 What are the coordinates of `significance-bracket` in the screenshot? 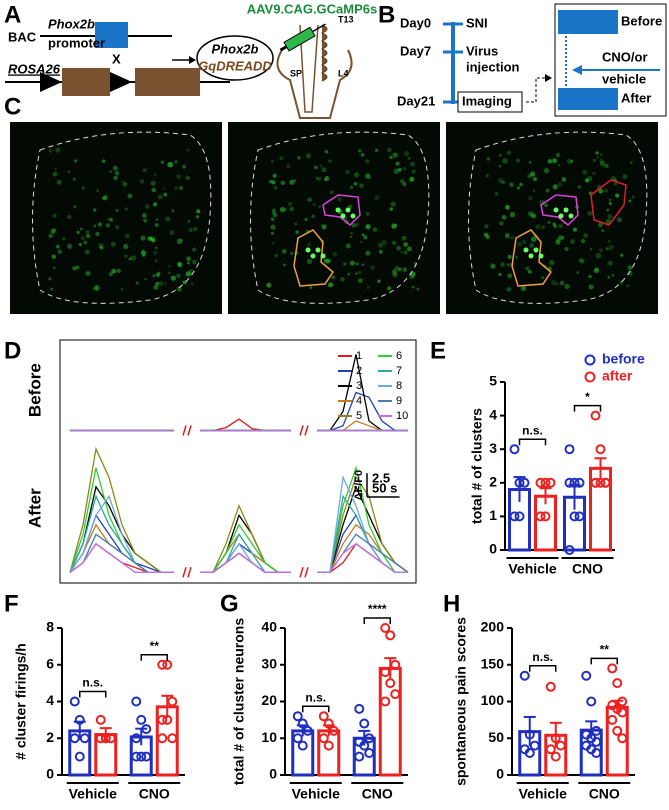 It's located at (316, 709).